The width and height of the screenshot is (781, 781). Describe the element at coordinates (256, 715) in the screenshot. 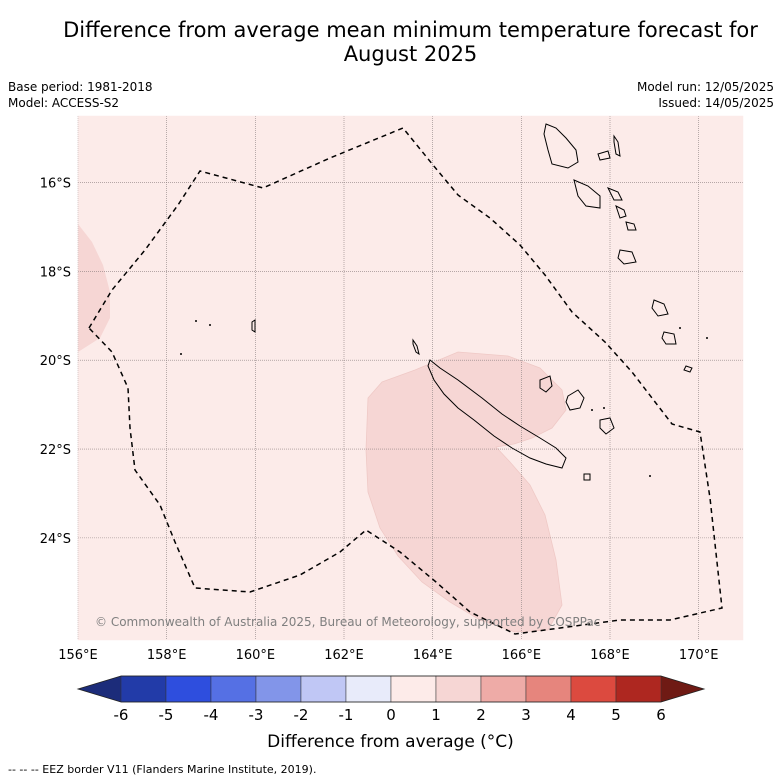

I see `colorbar-tick-label: -3` at that location.